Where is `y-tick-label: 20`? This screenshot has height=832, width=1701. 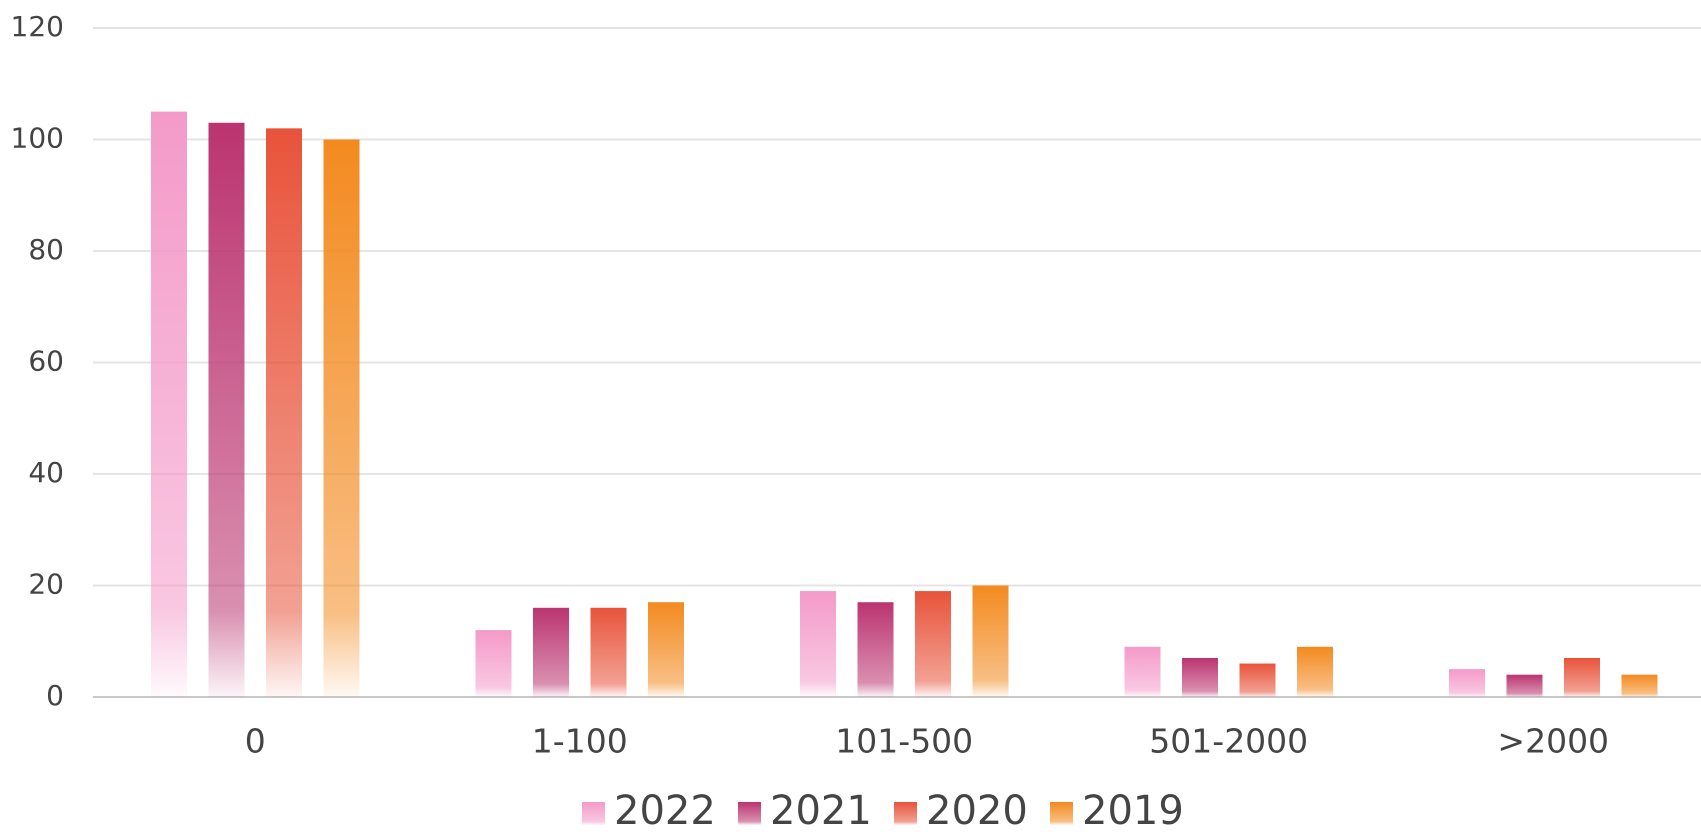
y-tick-label: 20 is located at coordinates (46, 584).